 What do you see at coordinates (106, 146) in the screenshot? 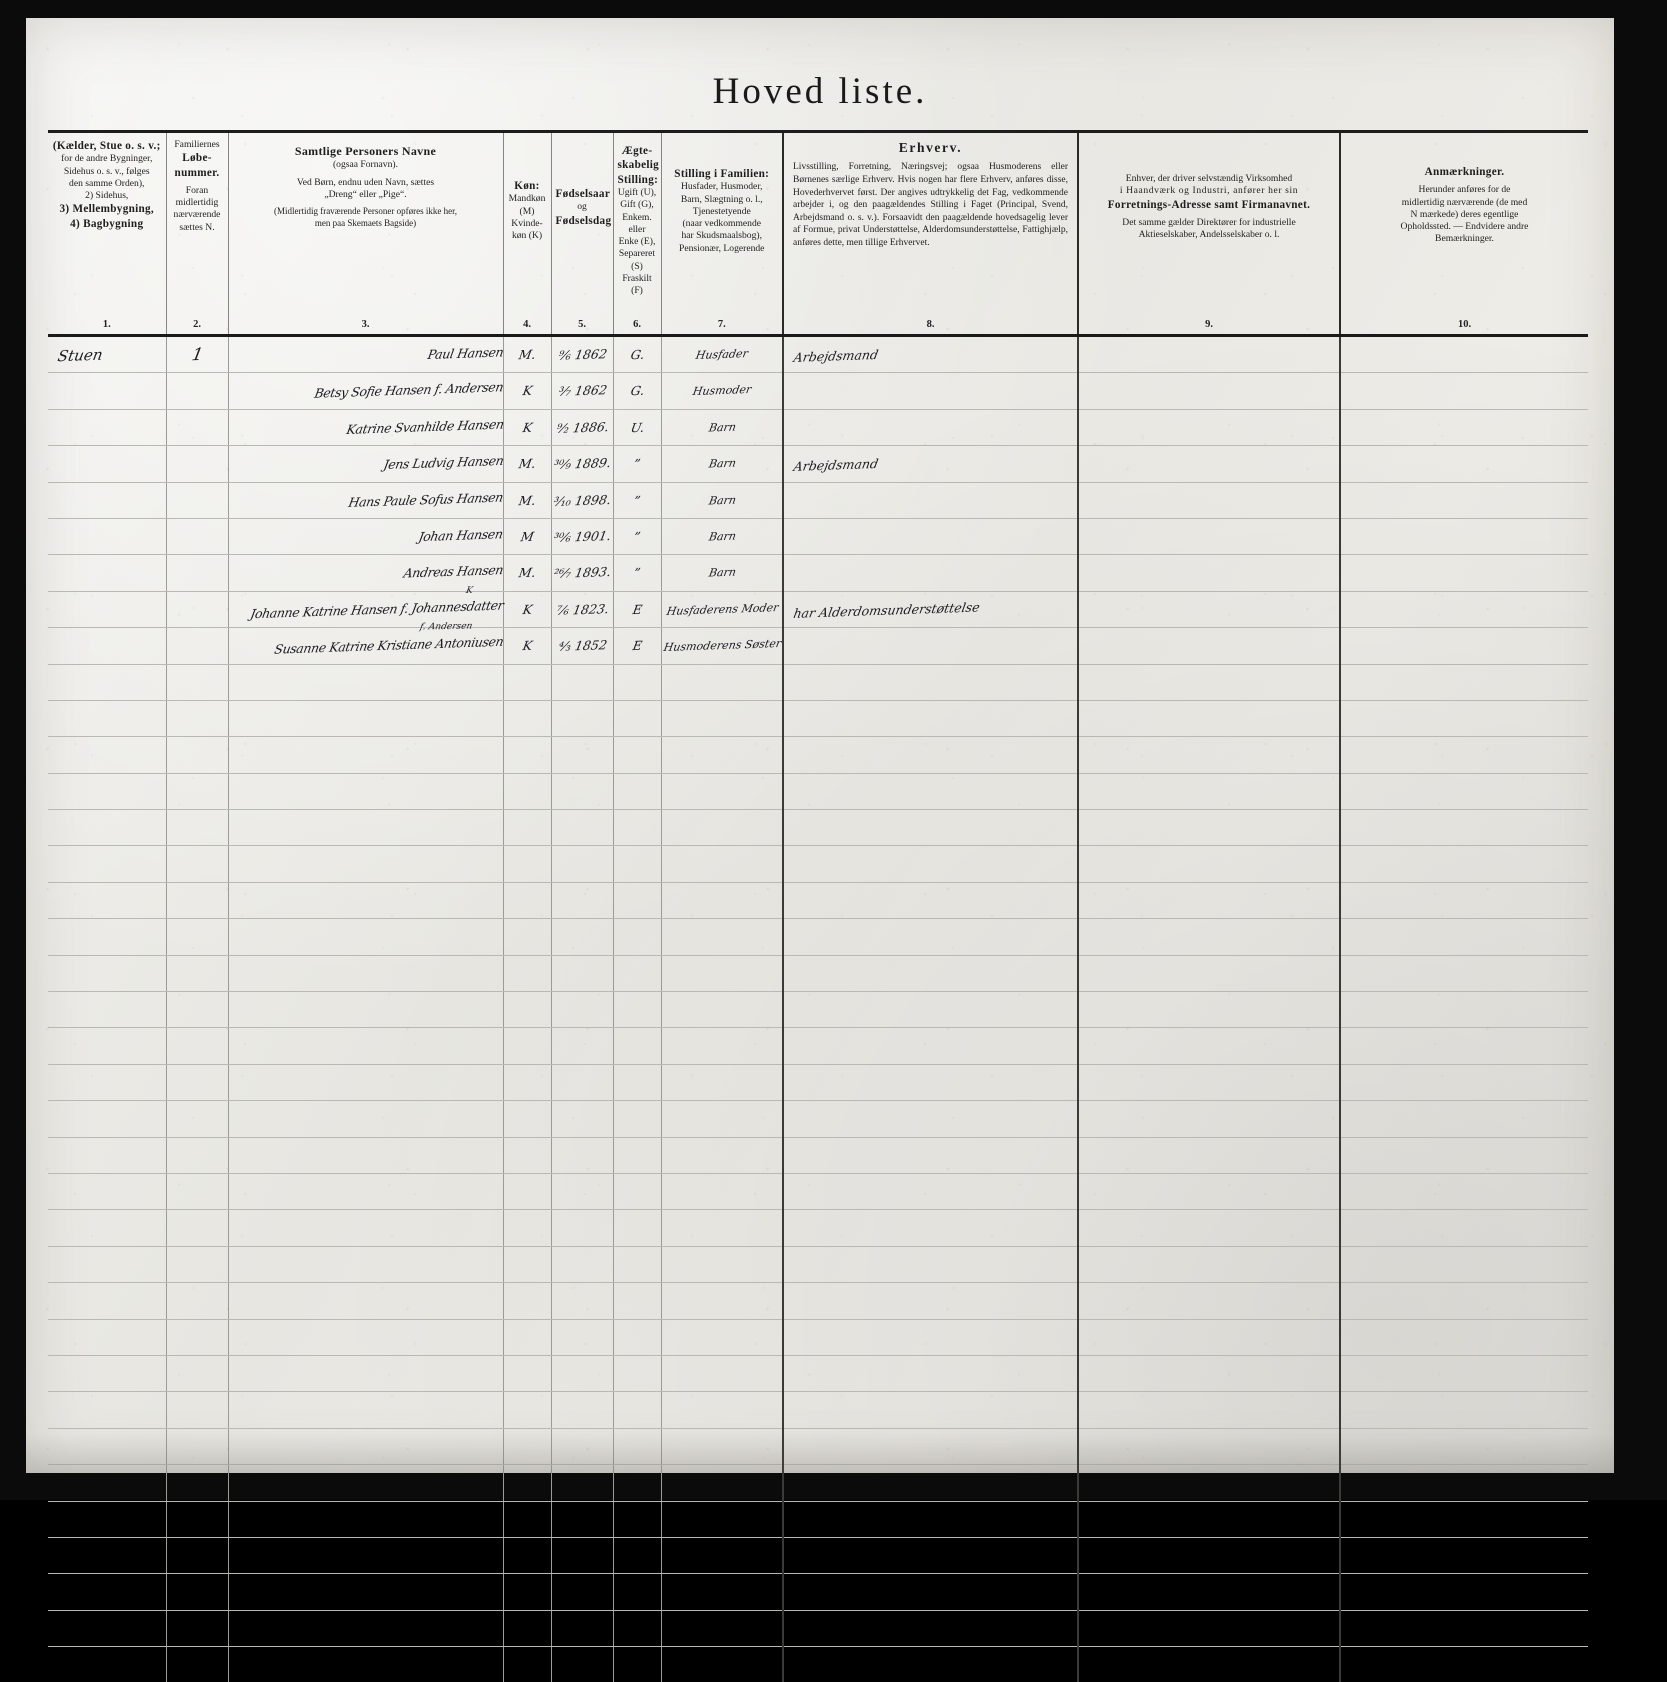
I see `col1-line0: (Kælder, Stue o. s. v.;` at bounding box center [106, 146].